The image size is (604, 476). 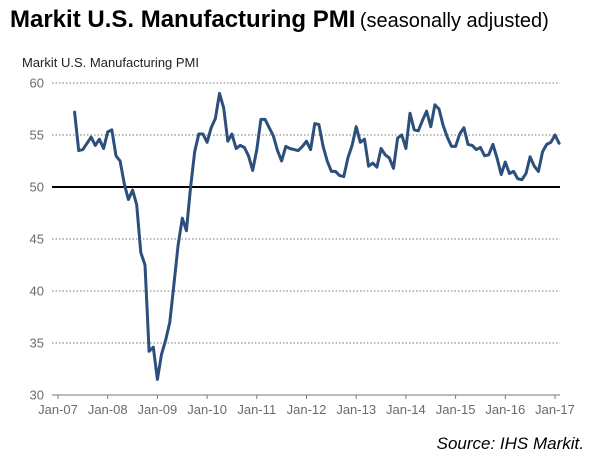 I want to click on y-tick-label: 55, so click(x=37, y=135).